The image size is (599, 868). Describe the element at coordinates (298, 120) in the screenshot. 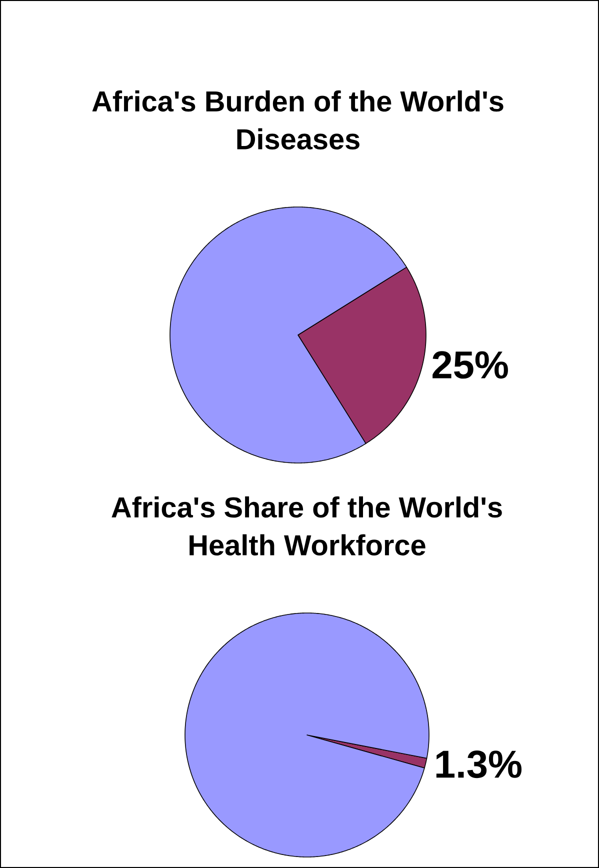

I see `chart-title: Africa's Burden of the World's Diseases` at that location.